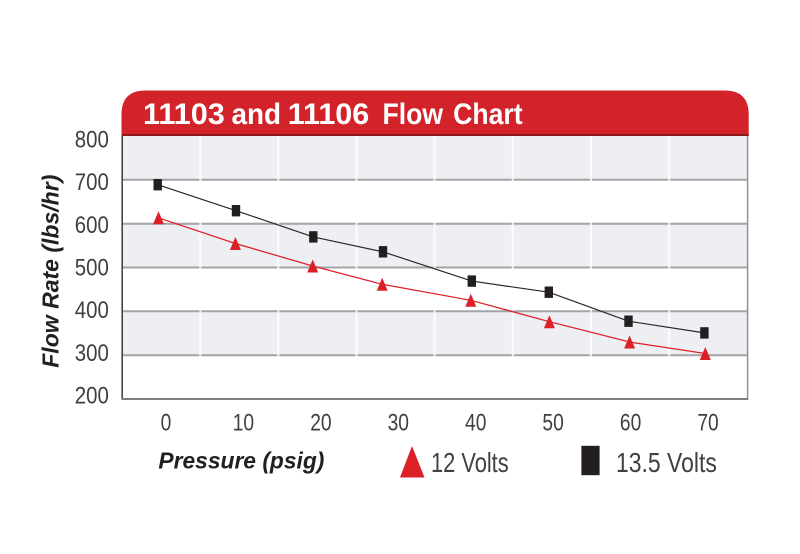 The height and width of the screenshot is (554, 800). What do you see at coordinates (51, 271) in the screenshot?
I see `svg-text: Flow Rate (lbs/hr)` at bounding box center [51, 271].